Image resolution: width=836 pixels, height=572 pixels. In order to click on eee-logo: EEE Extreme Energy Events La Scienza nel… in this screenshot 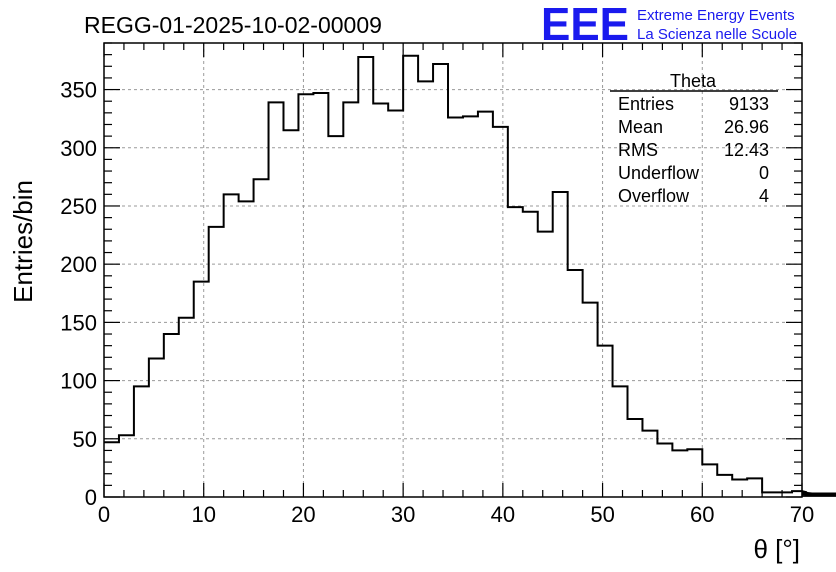, I will do `click(669, 25)`.